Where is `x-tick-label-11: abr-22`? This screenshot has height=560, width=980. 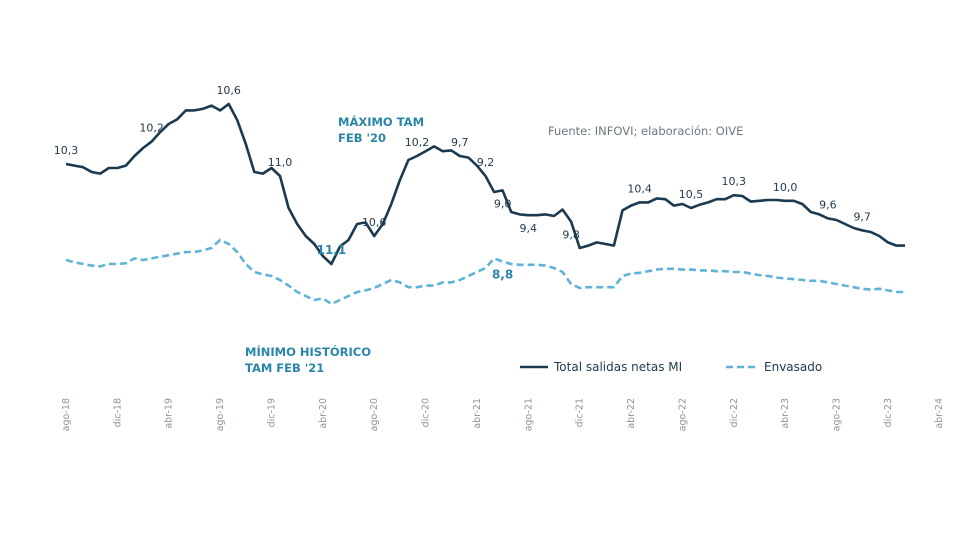 x-tick-label-11: abr-22 is located at coordinates (631, 413).